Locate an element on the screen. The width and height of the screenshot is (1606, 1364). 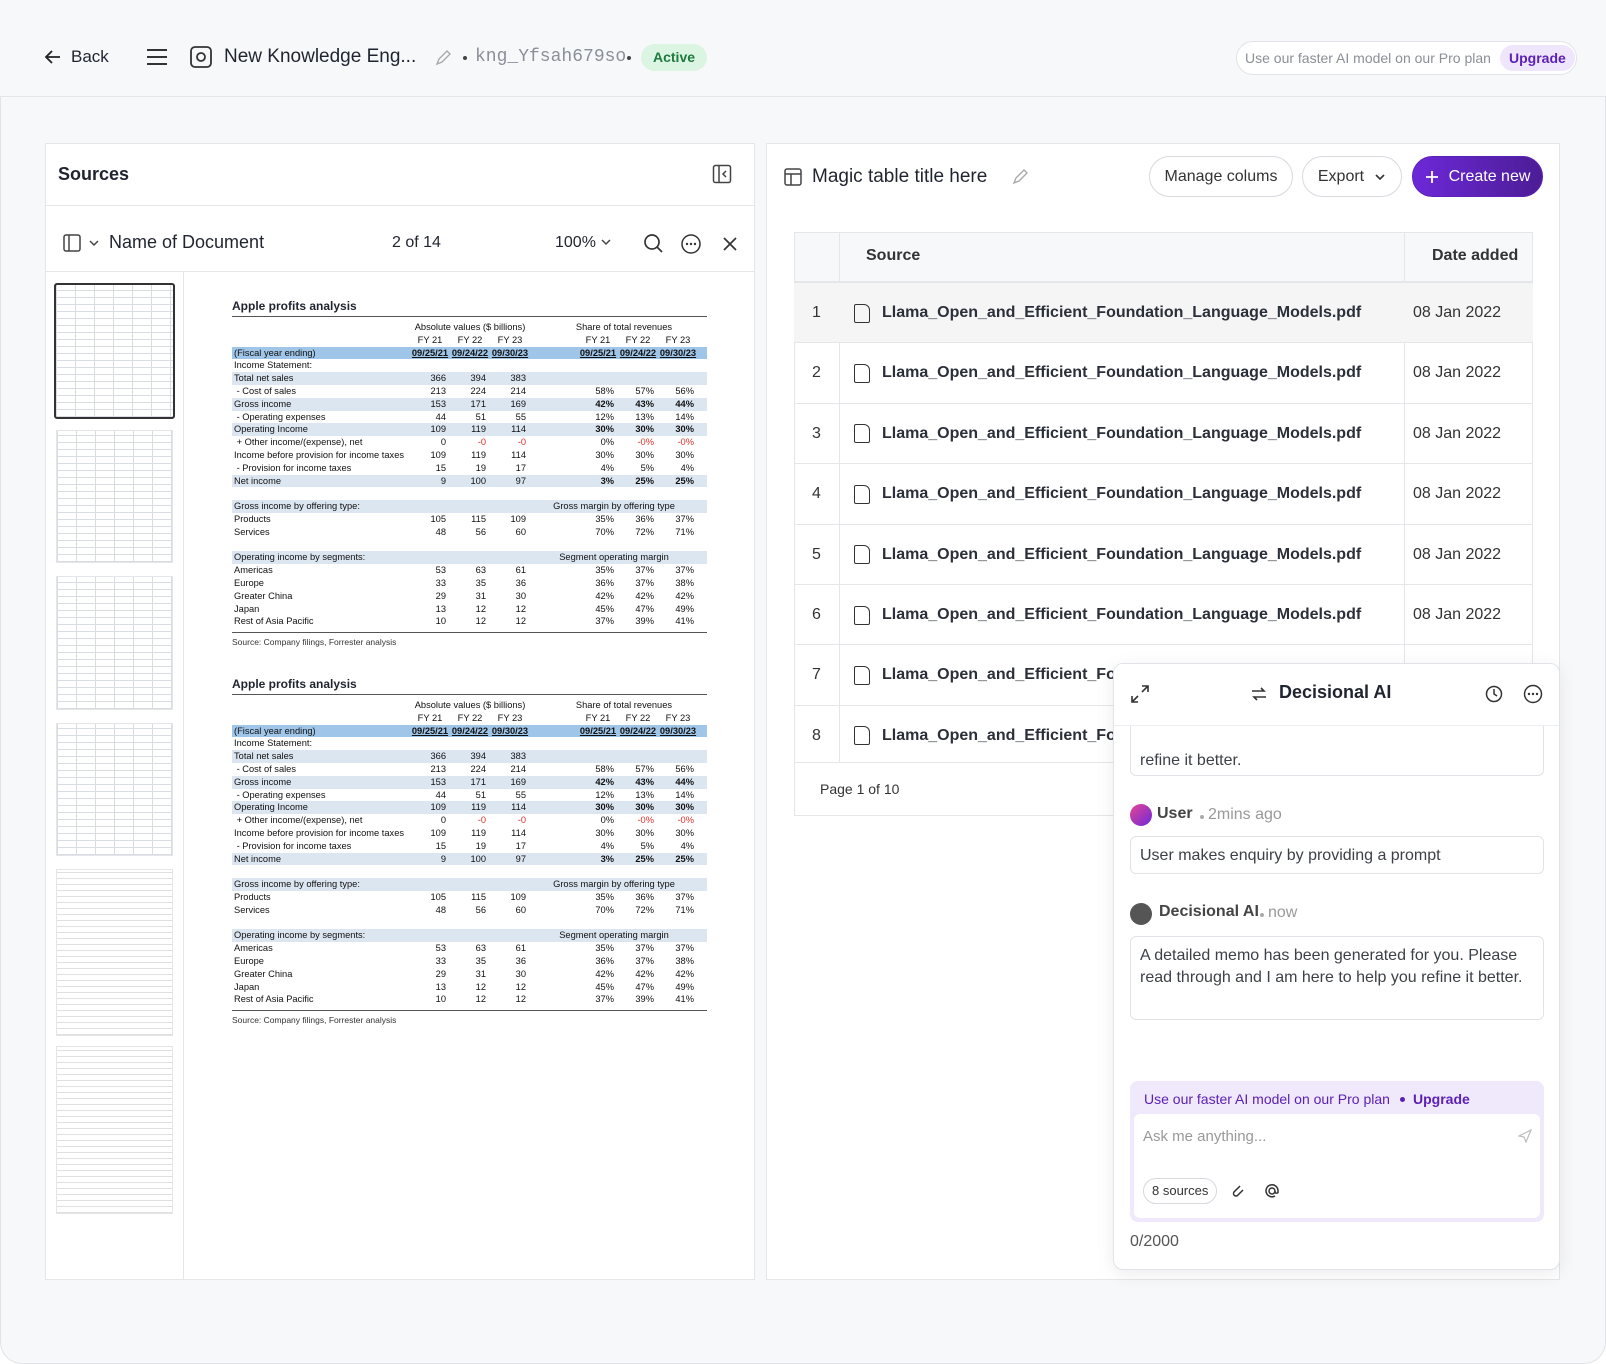
block-note: Gross margin by offering type is located at coordinates (614, 884).